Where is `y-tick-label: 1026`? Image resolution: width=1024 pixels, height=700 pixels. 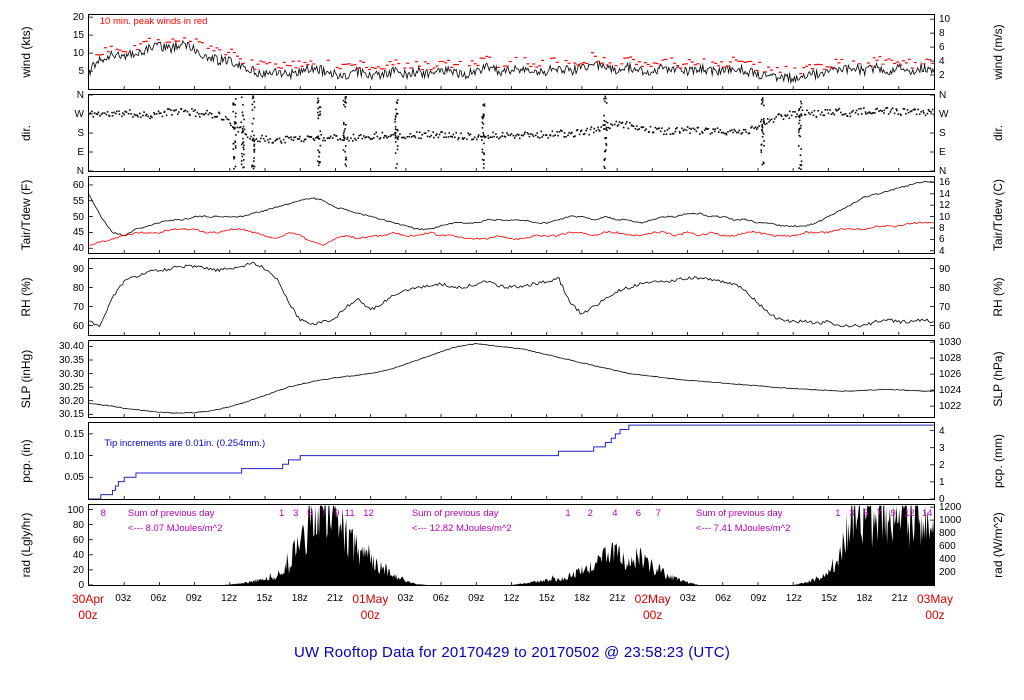
y-tick-label: 1026 is located at coordinates (950, 375).